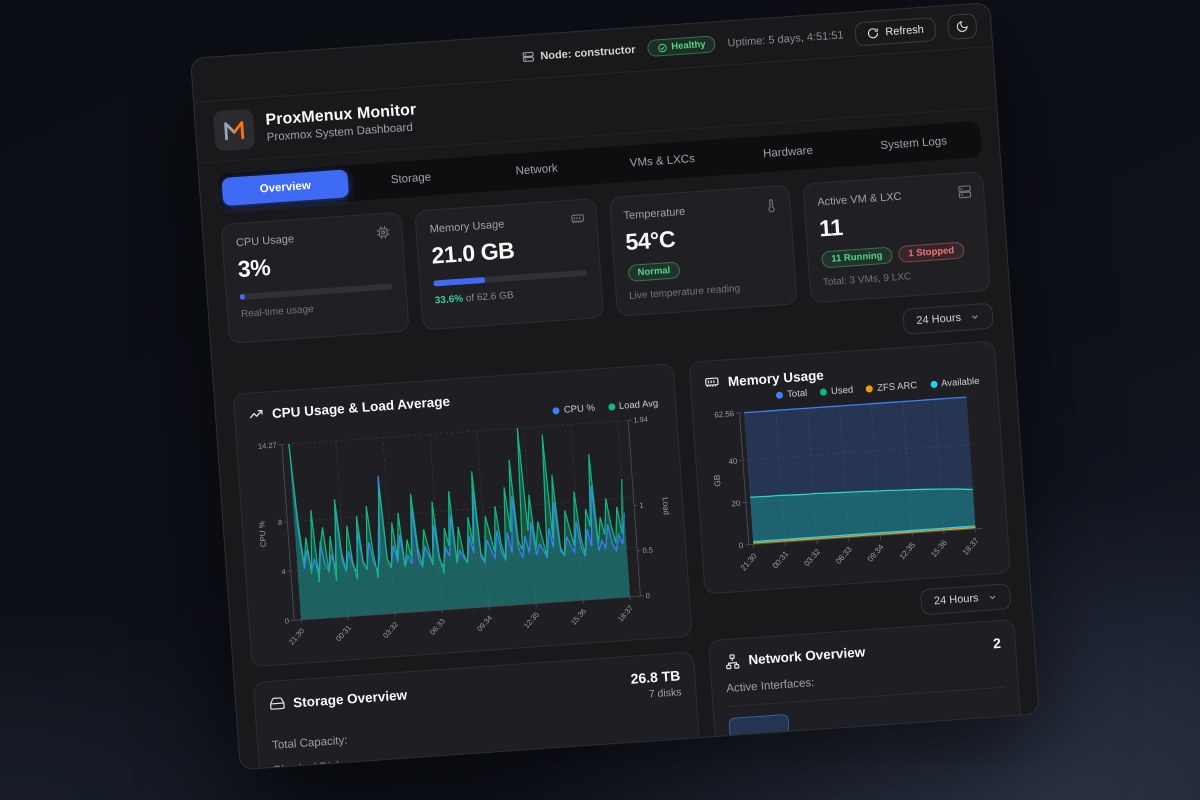 The width and height of the screenshot is (1200, 800). I want to click on time-range-dropdown: 24 Hours, so click(948, 318).